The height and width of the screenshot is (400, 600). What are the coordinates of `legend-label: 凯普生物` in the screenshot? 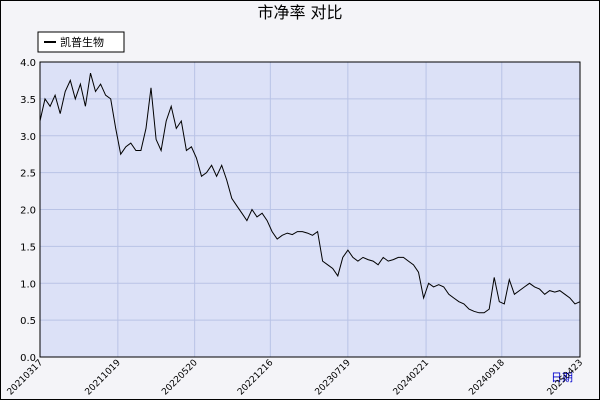 It's located at (82, 42).